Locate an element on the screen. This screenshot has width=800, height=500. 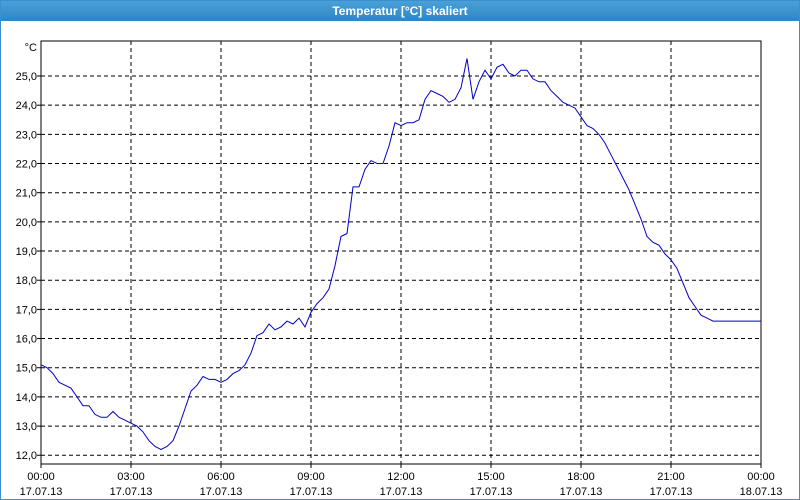
y-unit-label: °C is located at coordinates (31, 48).